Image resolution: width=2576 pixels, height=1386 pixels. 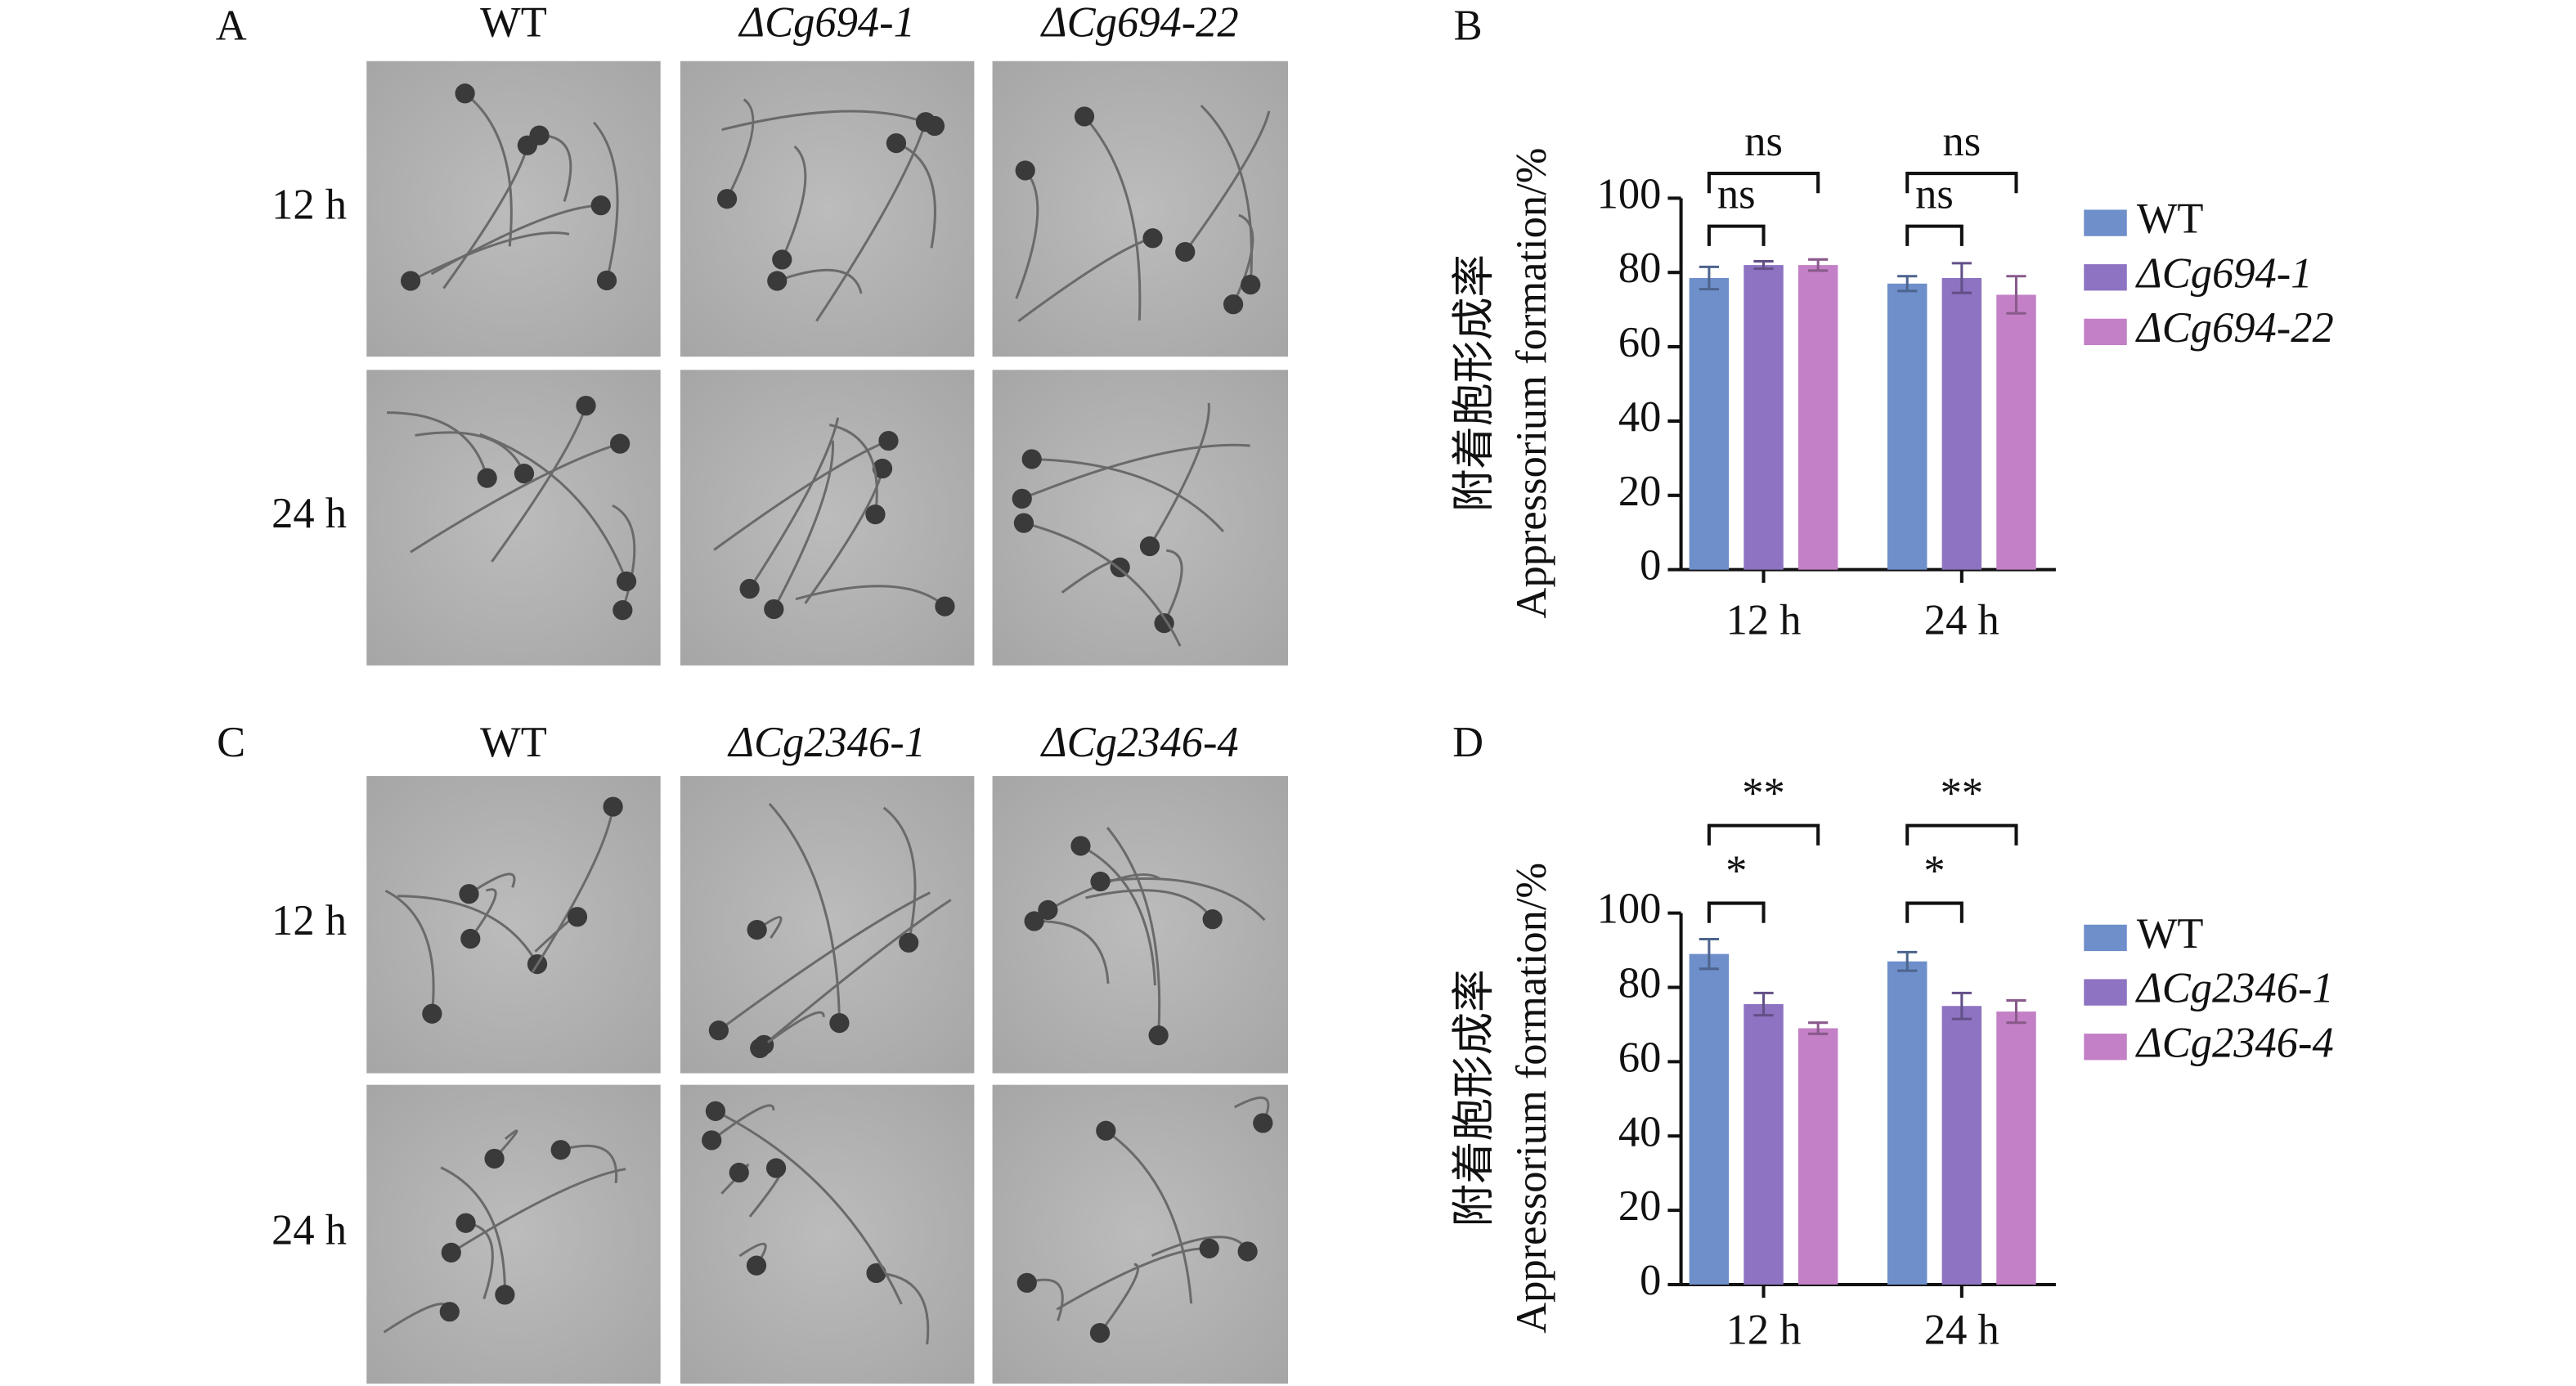 What do you see at coordinates (1473, 383) in the screenshot?
I see `y-axis-label: 附着胞形成率` at bounding box center [1473, 383].